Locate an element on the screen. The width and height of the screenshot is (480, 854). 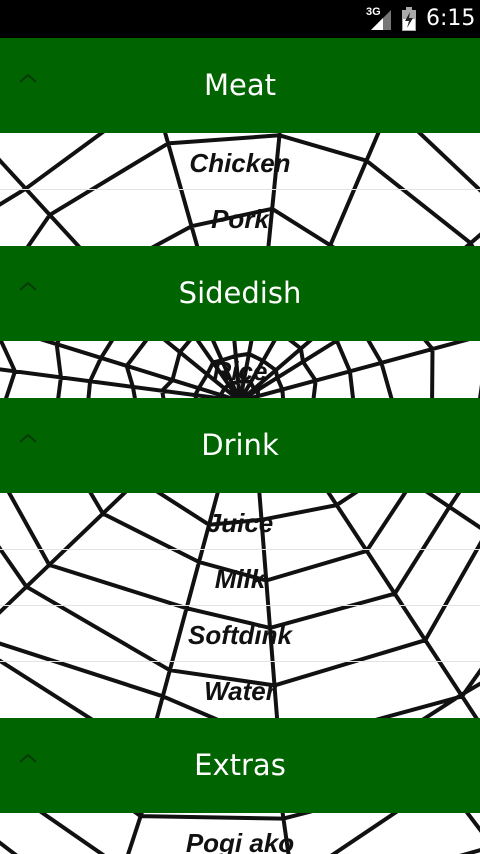
group-header-drink: Drink is located at coordinates (240, 445).